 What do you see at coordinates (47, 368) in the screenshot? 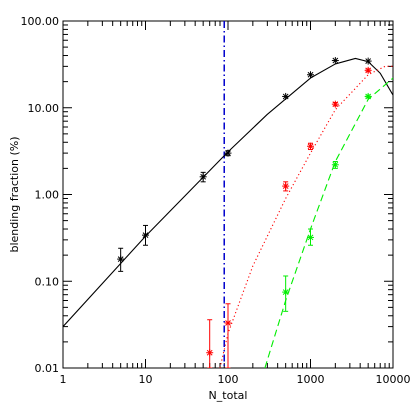
I see `y-tick-label: 0.01` at bounding box center [47, 368].